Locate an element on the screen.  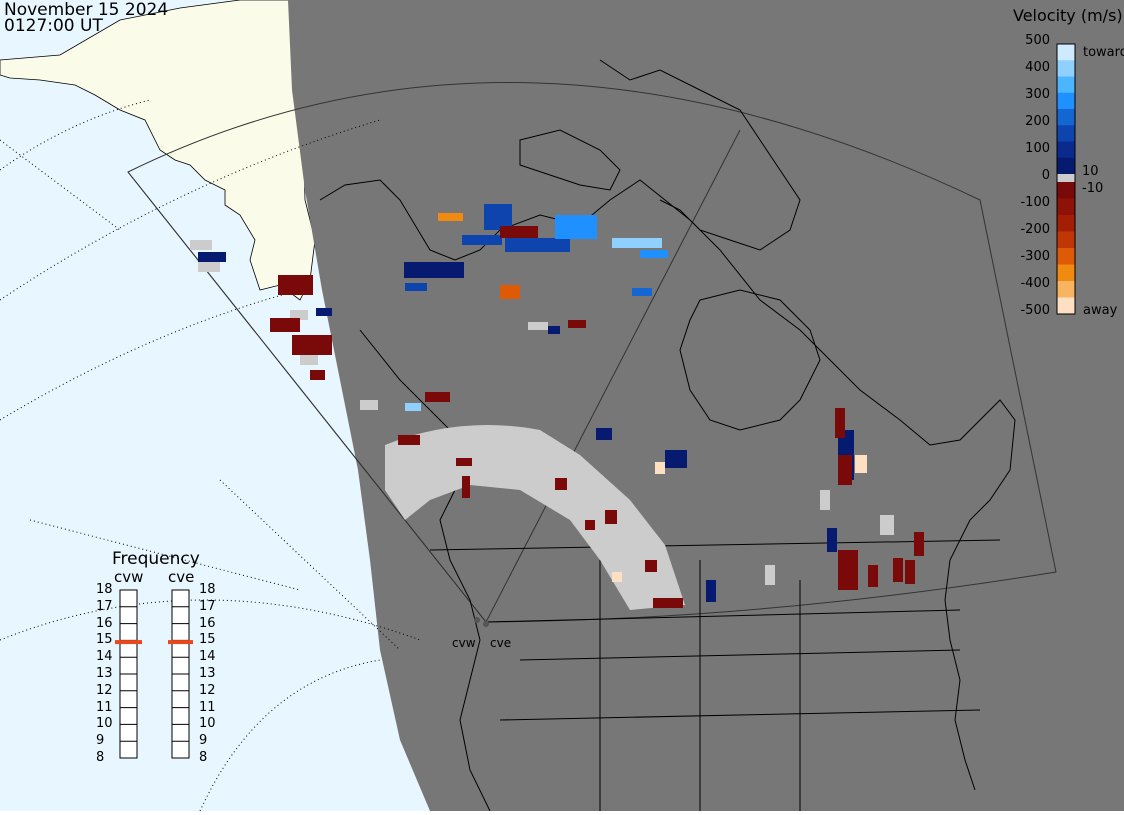
frequency-tick-left: 8 is located at coordinates (100, 757).